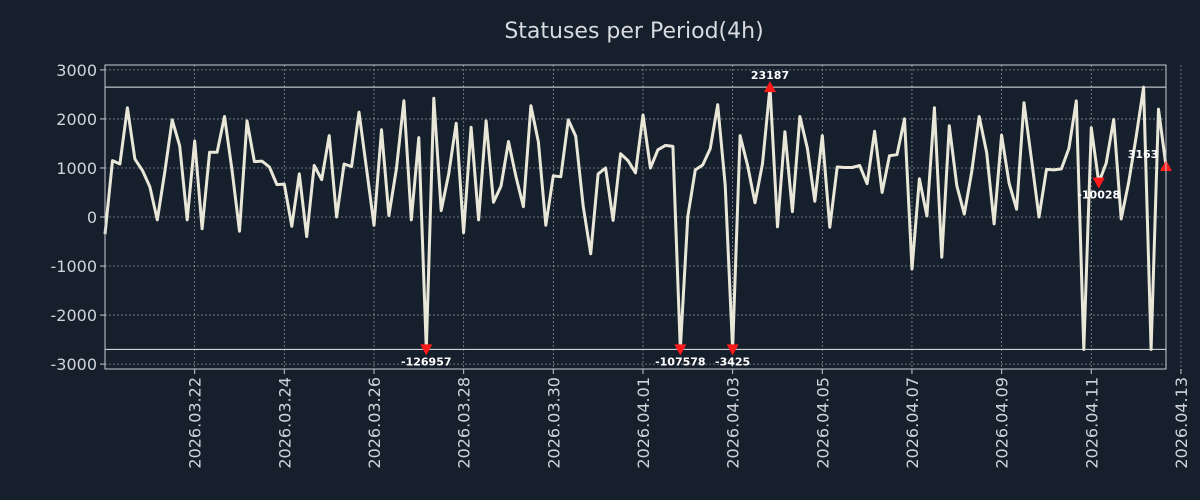  What do you see at coordinates (770, 75) in the screenshot?
I see `peak-label: 23187` at bounding box center [770, 75].